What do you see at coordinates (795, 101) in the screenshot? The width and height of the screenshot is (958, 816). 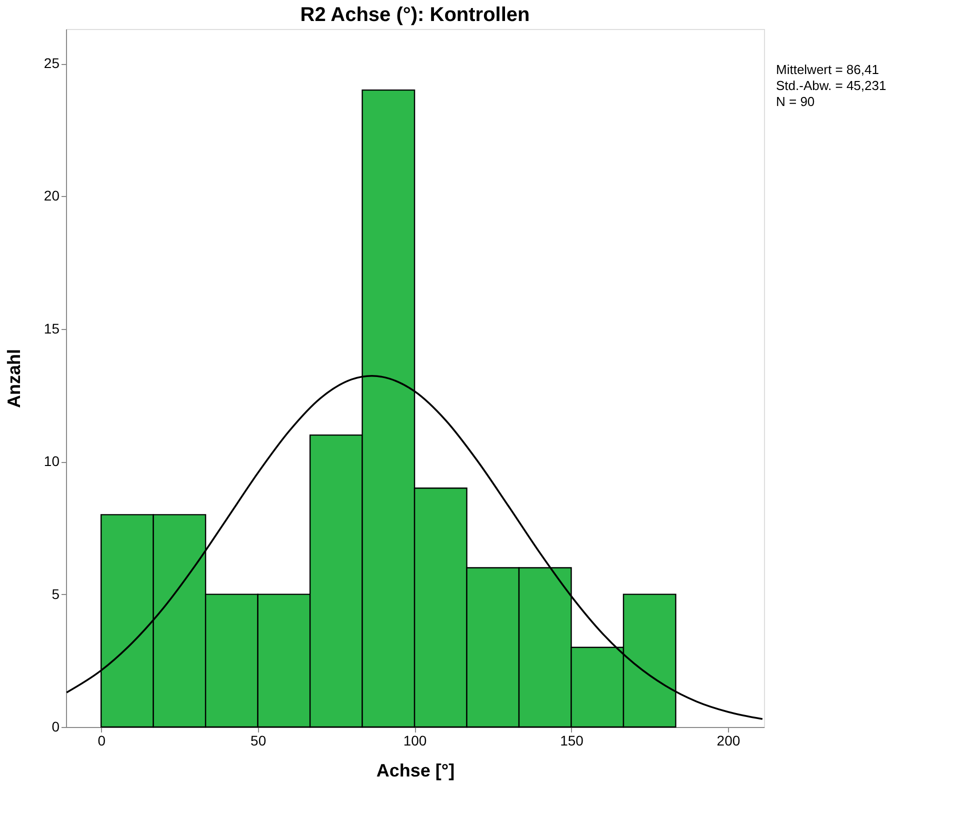 I see `text: N = 90` at bounding box center [795, 101].